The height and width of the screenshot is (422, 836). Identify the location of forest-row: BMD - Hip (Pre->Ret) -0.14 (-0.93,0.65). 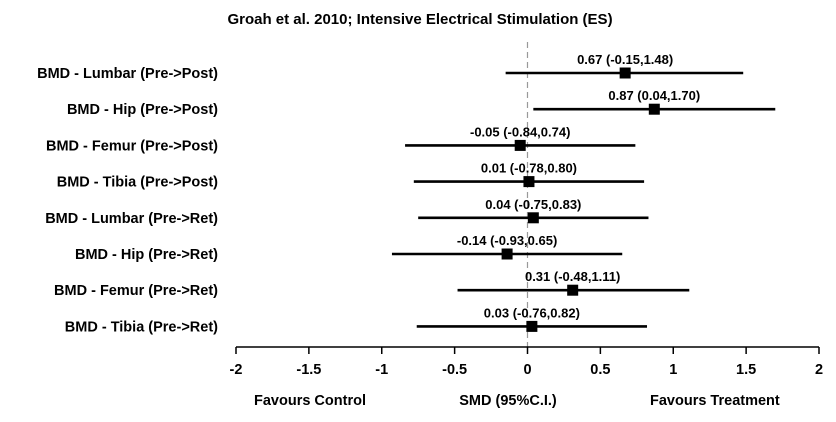
(349, 248).